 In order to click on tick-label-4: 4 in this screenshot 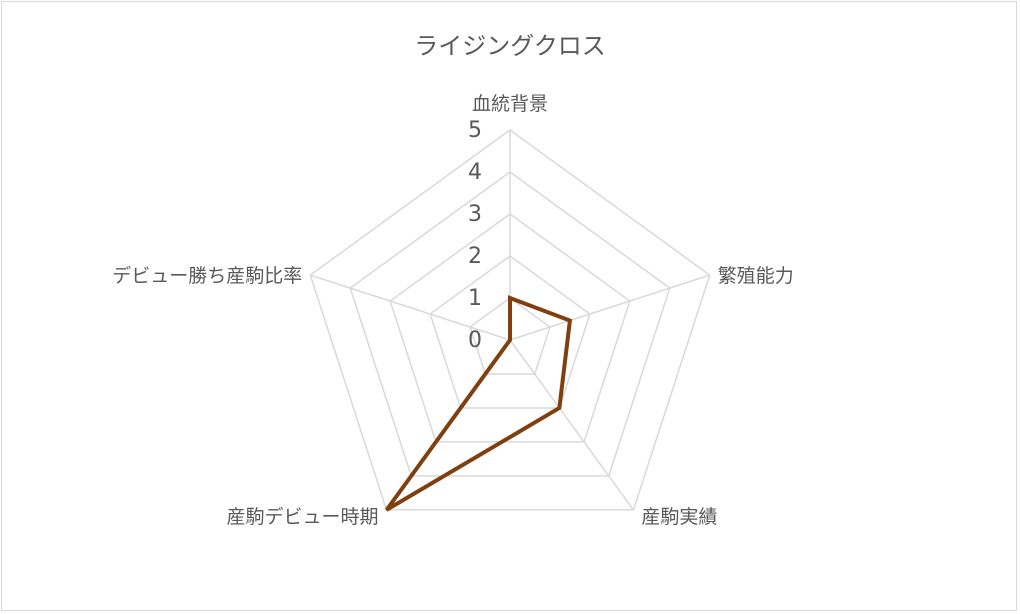, I will do `click(475, 172)`.